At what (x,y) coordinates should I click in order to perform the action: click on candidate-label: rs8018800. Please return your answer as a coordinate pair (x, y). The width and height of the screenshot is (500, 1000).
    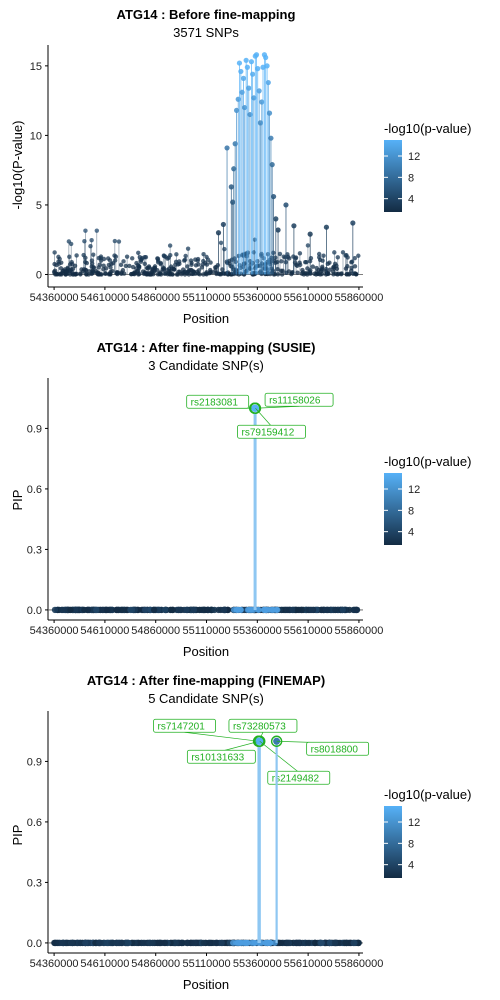
    Looking at the image, I should click on (335, 749).